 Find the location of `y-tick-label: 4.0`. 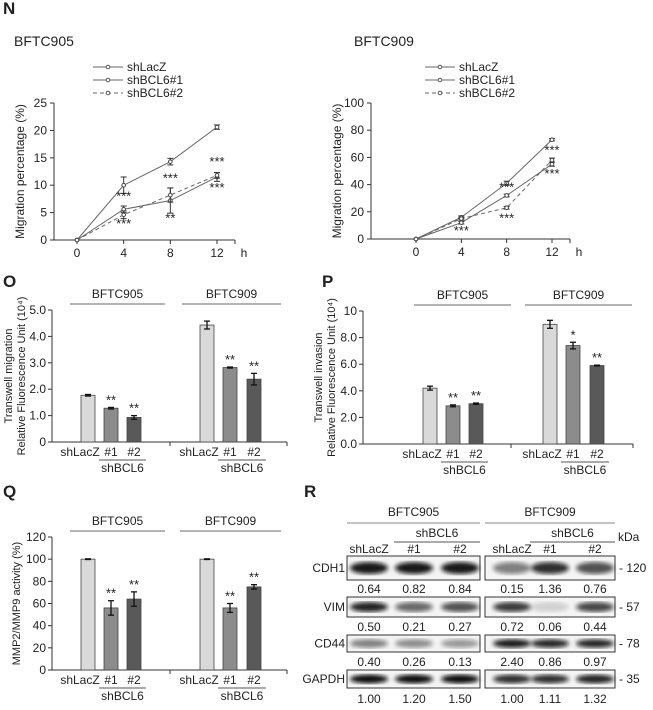

y-tick-label: 4.0 is located at coordinates (348, 391).